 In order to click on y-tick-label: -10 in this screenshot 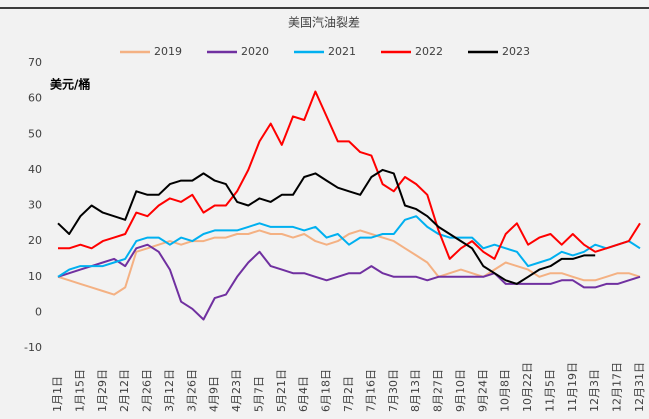, I will do `click(33, 347)`.